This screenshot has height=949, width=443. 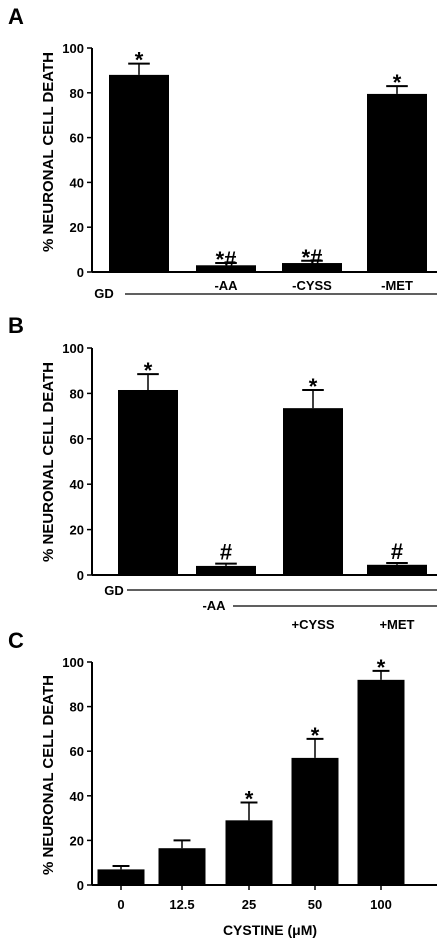 I want to click on x-axis-label-c: CYSTINE (μM), so click(x=270, y=930).